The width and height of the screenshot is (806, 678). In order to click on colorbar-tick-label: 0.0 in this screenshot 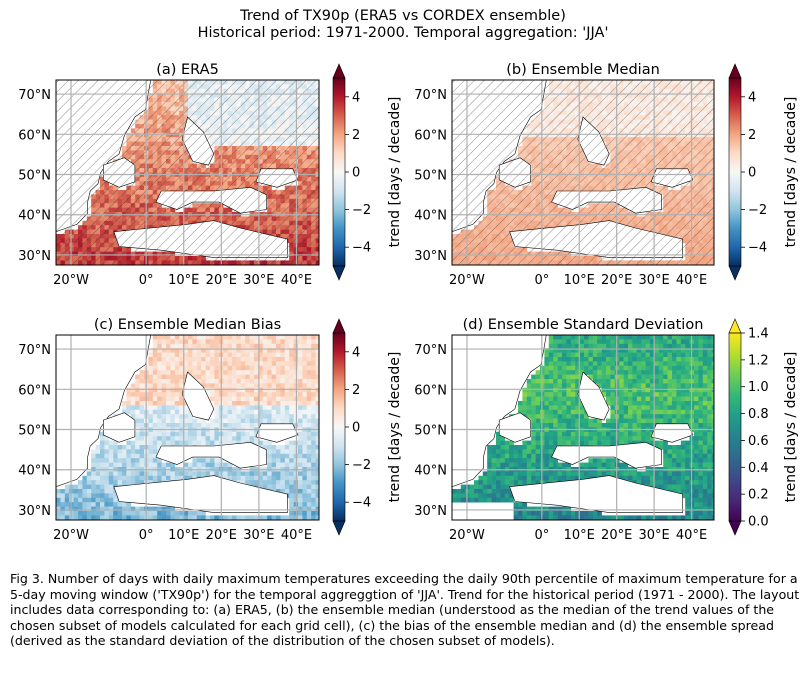, I will do `click(758, 522)`.